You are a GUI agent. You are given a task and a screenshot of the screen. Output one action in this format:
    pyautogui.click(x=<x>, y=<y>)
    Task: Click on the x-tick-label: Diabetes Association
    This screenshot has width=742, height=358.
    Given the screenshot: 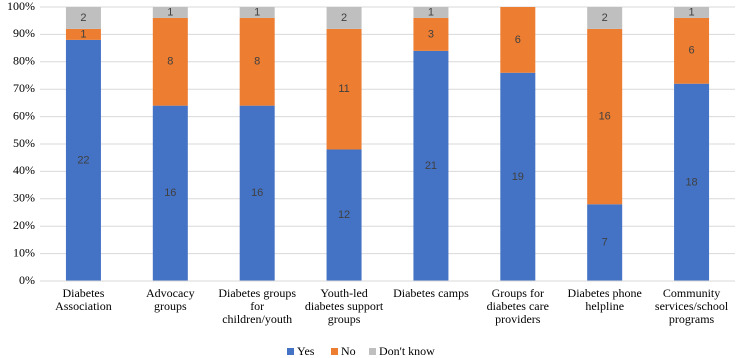 What is the action you would take?
    pyautogui.click(x=83, y=299)
    